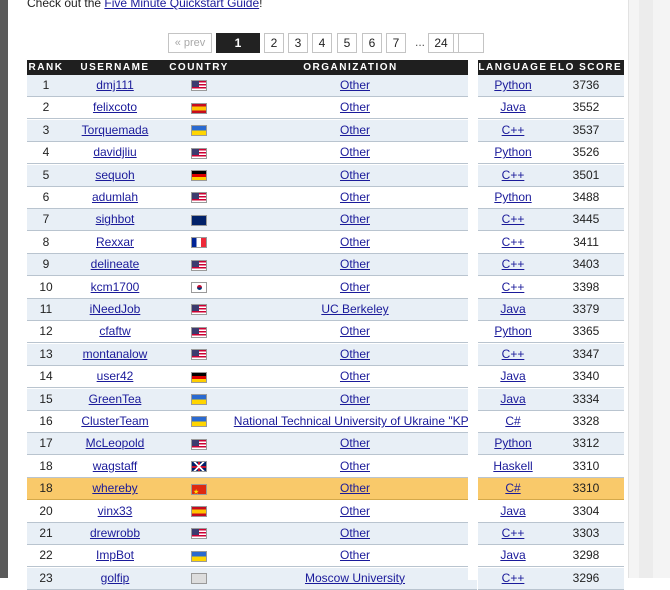 The width and height of the screenshot is (670, 590). What do you see at coordinates (325, 287) in the screenshot?
I see `table-row: 10 kcm1700 Other C++ 3398` at bounding box center [325, 287].